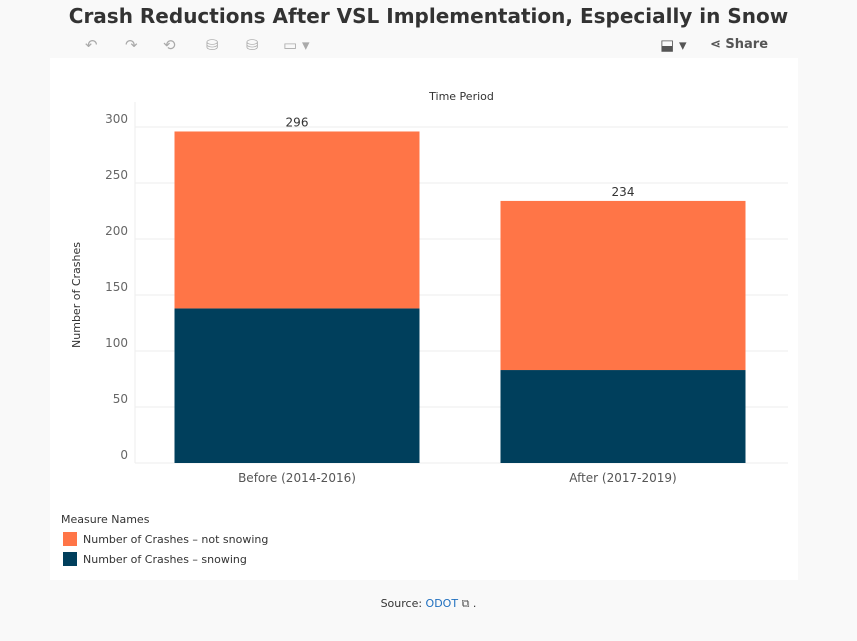 Image resolution: width=857 pixels, height=641 pixels. I want to click on source-prefix: Source:, so click(403, 603).